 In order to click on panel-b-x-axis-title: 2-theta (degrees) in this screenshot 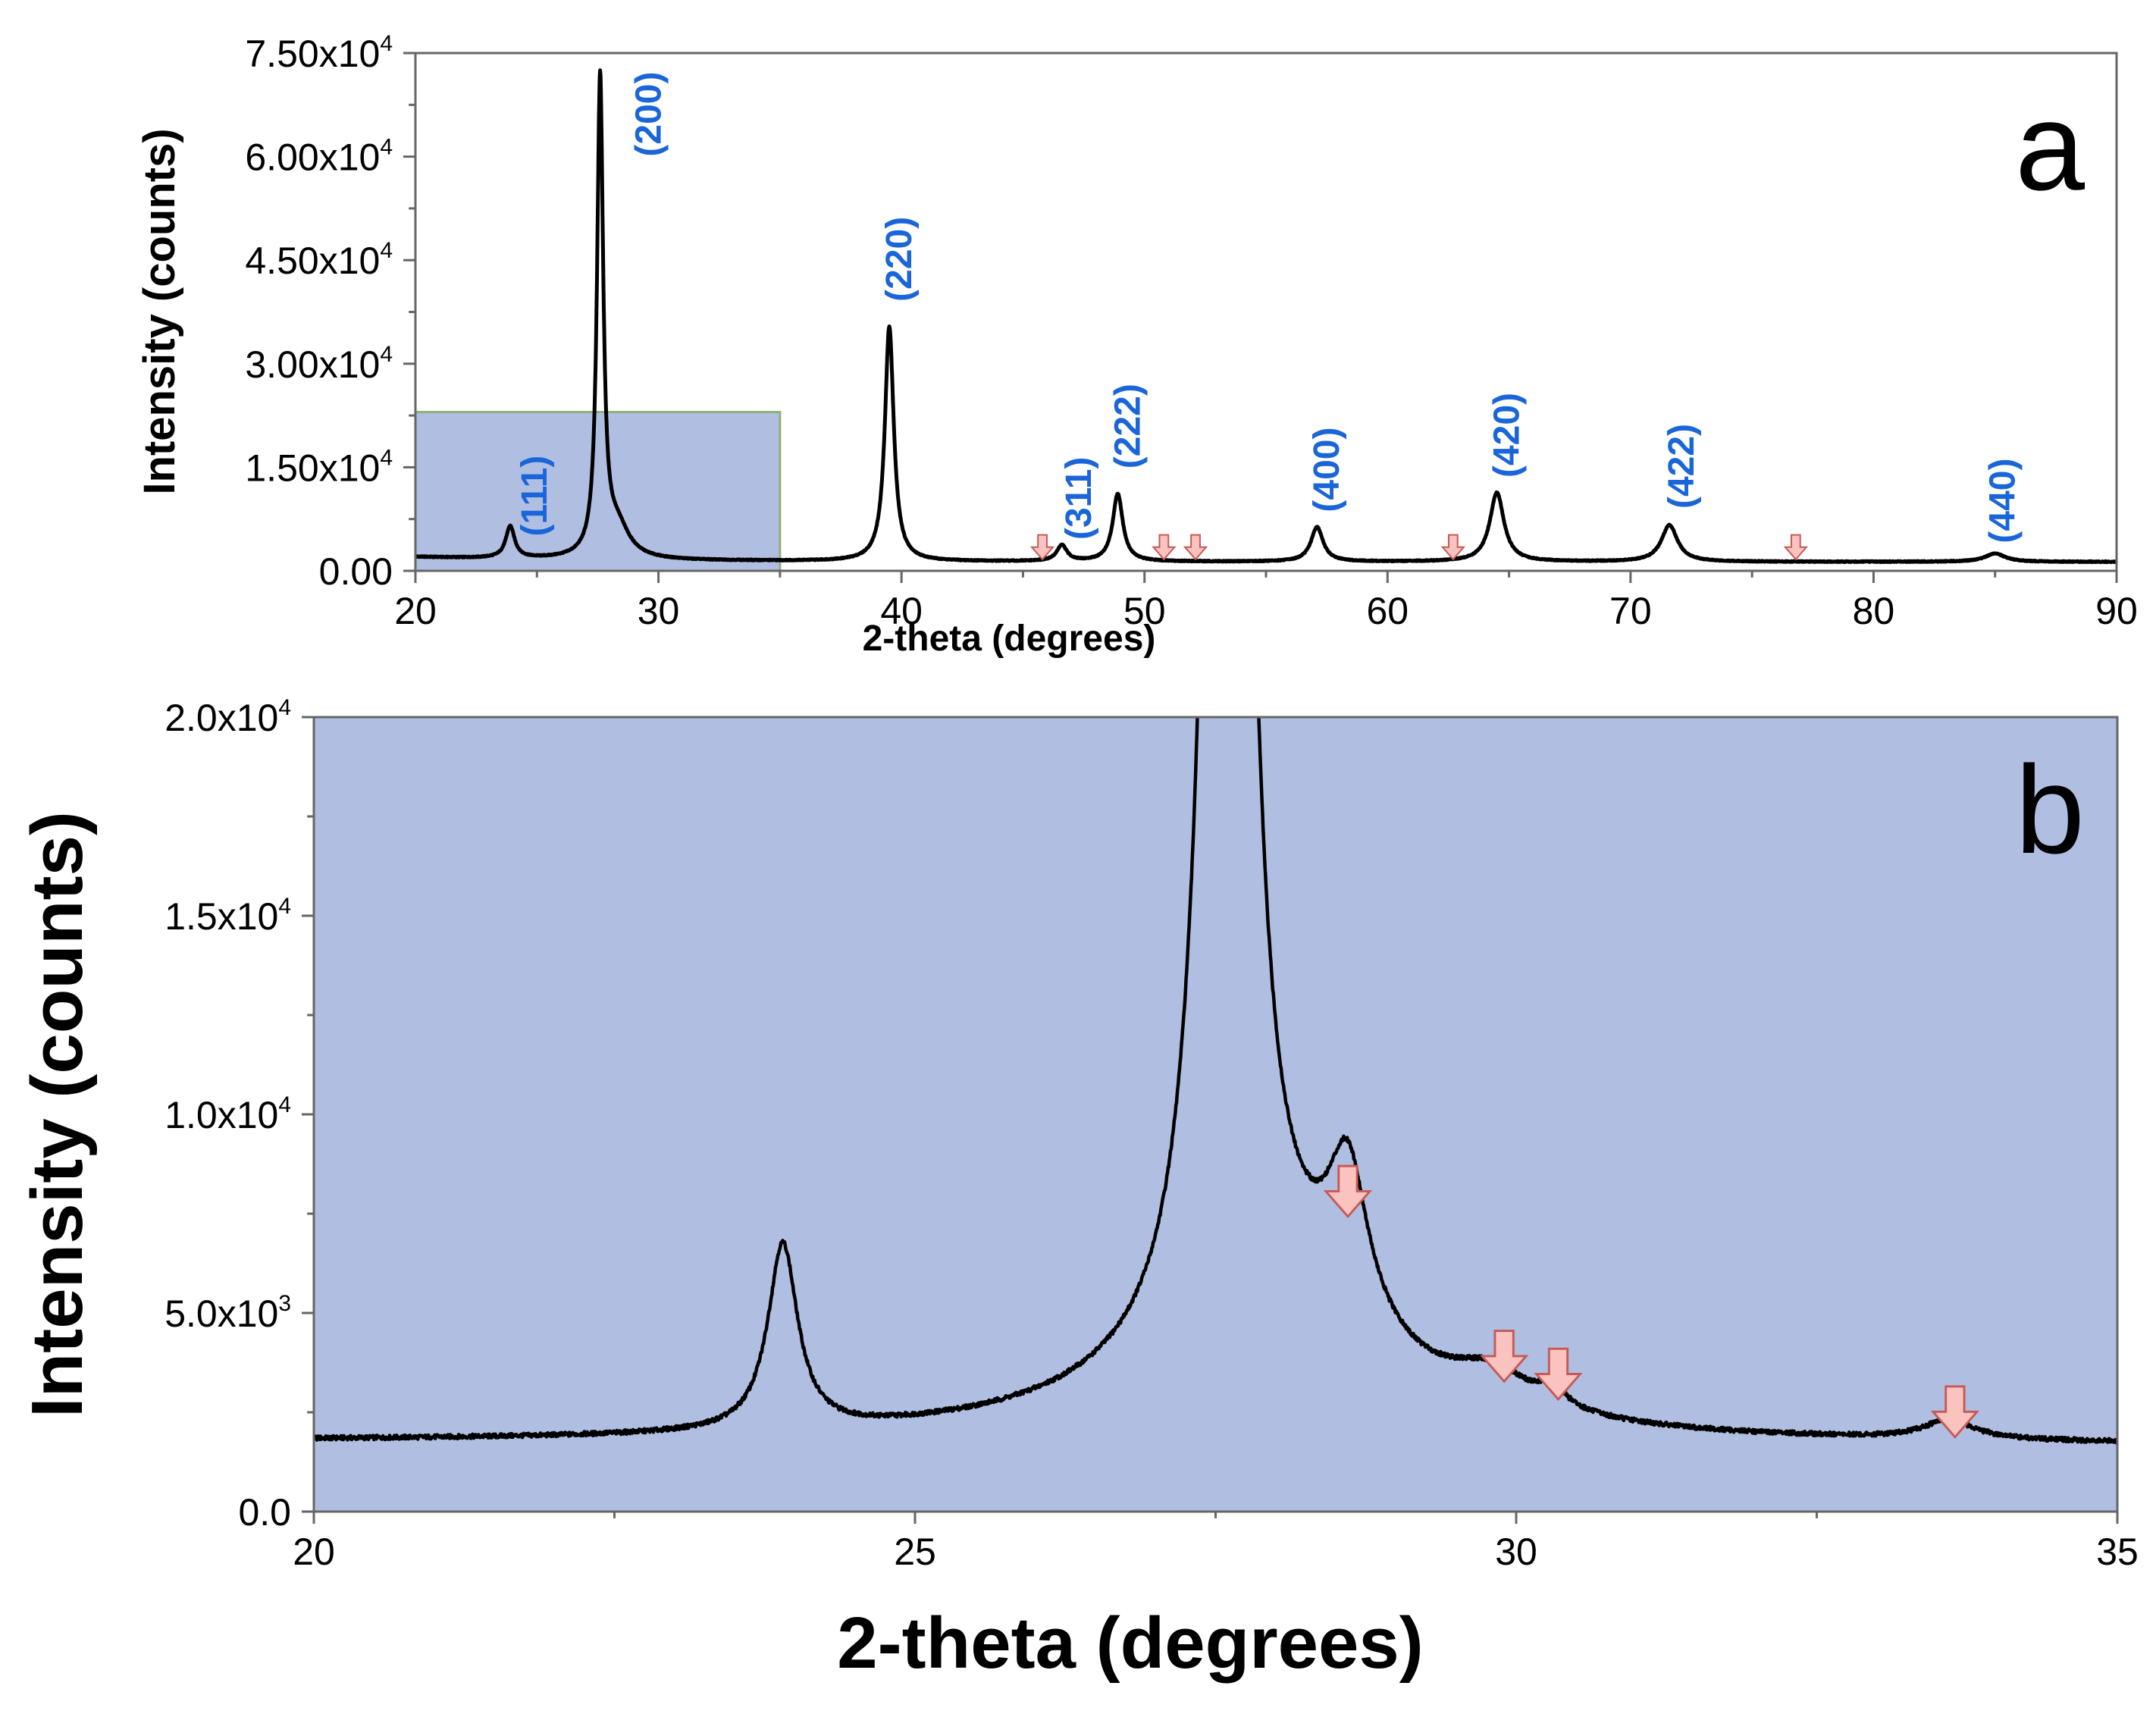, I will do `click(1130, 1643)`.